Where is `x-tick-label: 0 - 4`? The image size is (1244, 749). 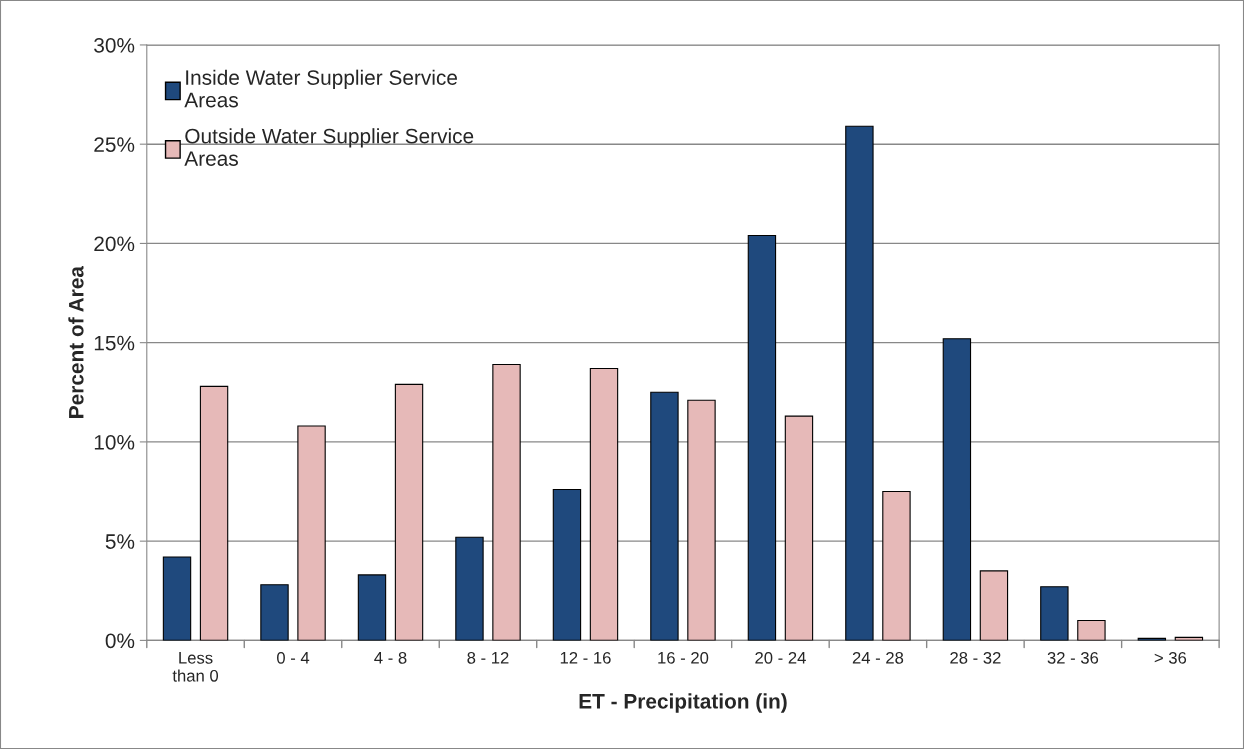
x-tick-label: 0 - 4 is located at coordinates (293, 657).